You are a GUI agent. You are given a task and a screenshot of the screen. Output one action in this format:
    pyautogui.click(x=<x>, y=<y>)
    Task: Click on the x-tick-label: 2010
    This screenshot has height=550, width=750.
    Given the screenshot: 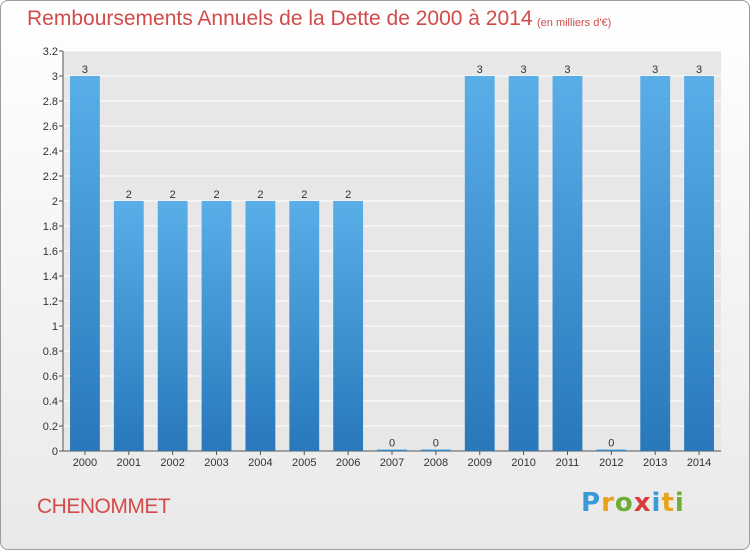 What is the action you would take?
    pyautogui.click(x=523, y=463)
    